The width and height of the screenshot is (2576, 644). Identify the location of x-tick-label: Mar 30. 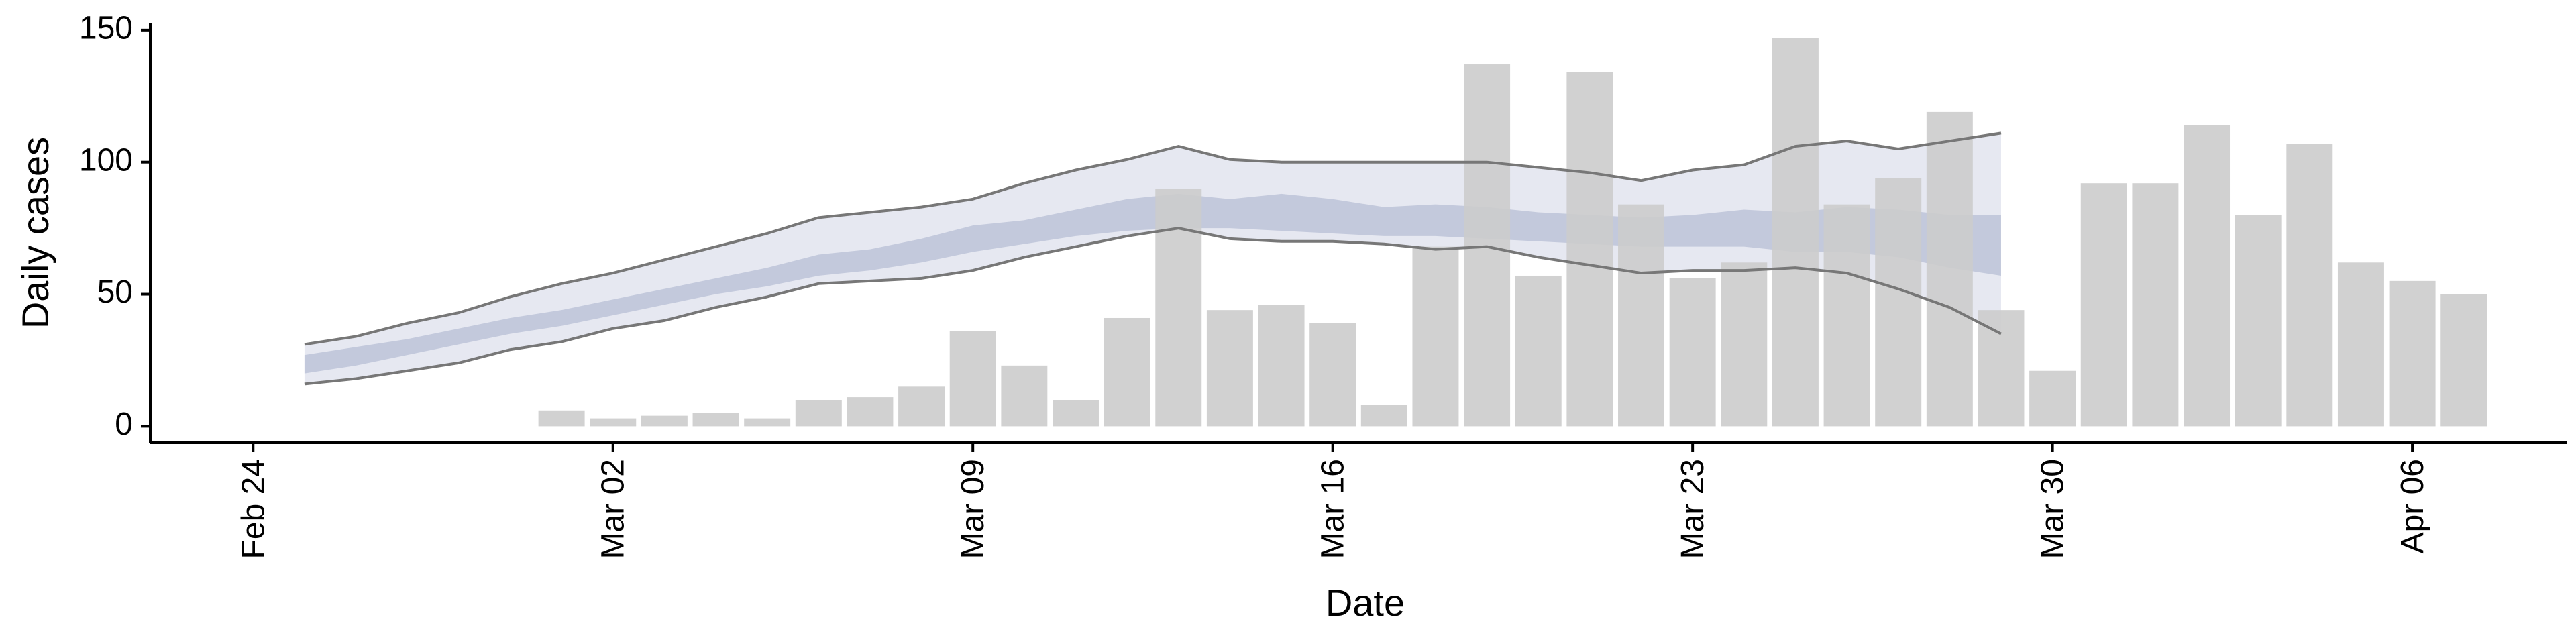
(2053, 509).